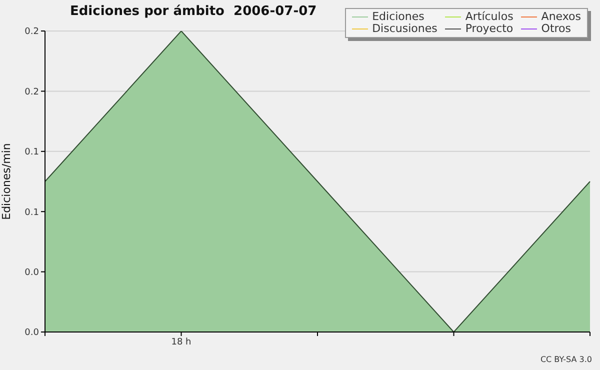 This screenshot has width=600, height=370. Describe the element at coordinates (556, 28) in the screenshot. I see `legend-label: Otros` at that location.